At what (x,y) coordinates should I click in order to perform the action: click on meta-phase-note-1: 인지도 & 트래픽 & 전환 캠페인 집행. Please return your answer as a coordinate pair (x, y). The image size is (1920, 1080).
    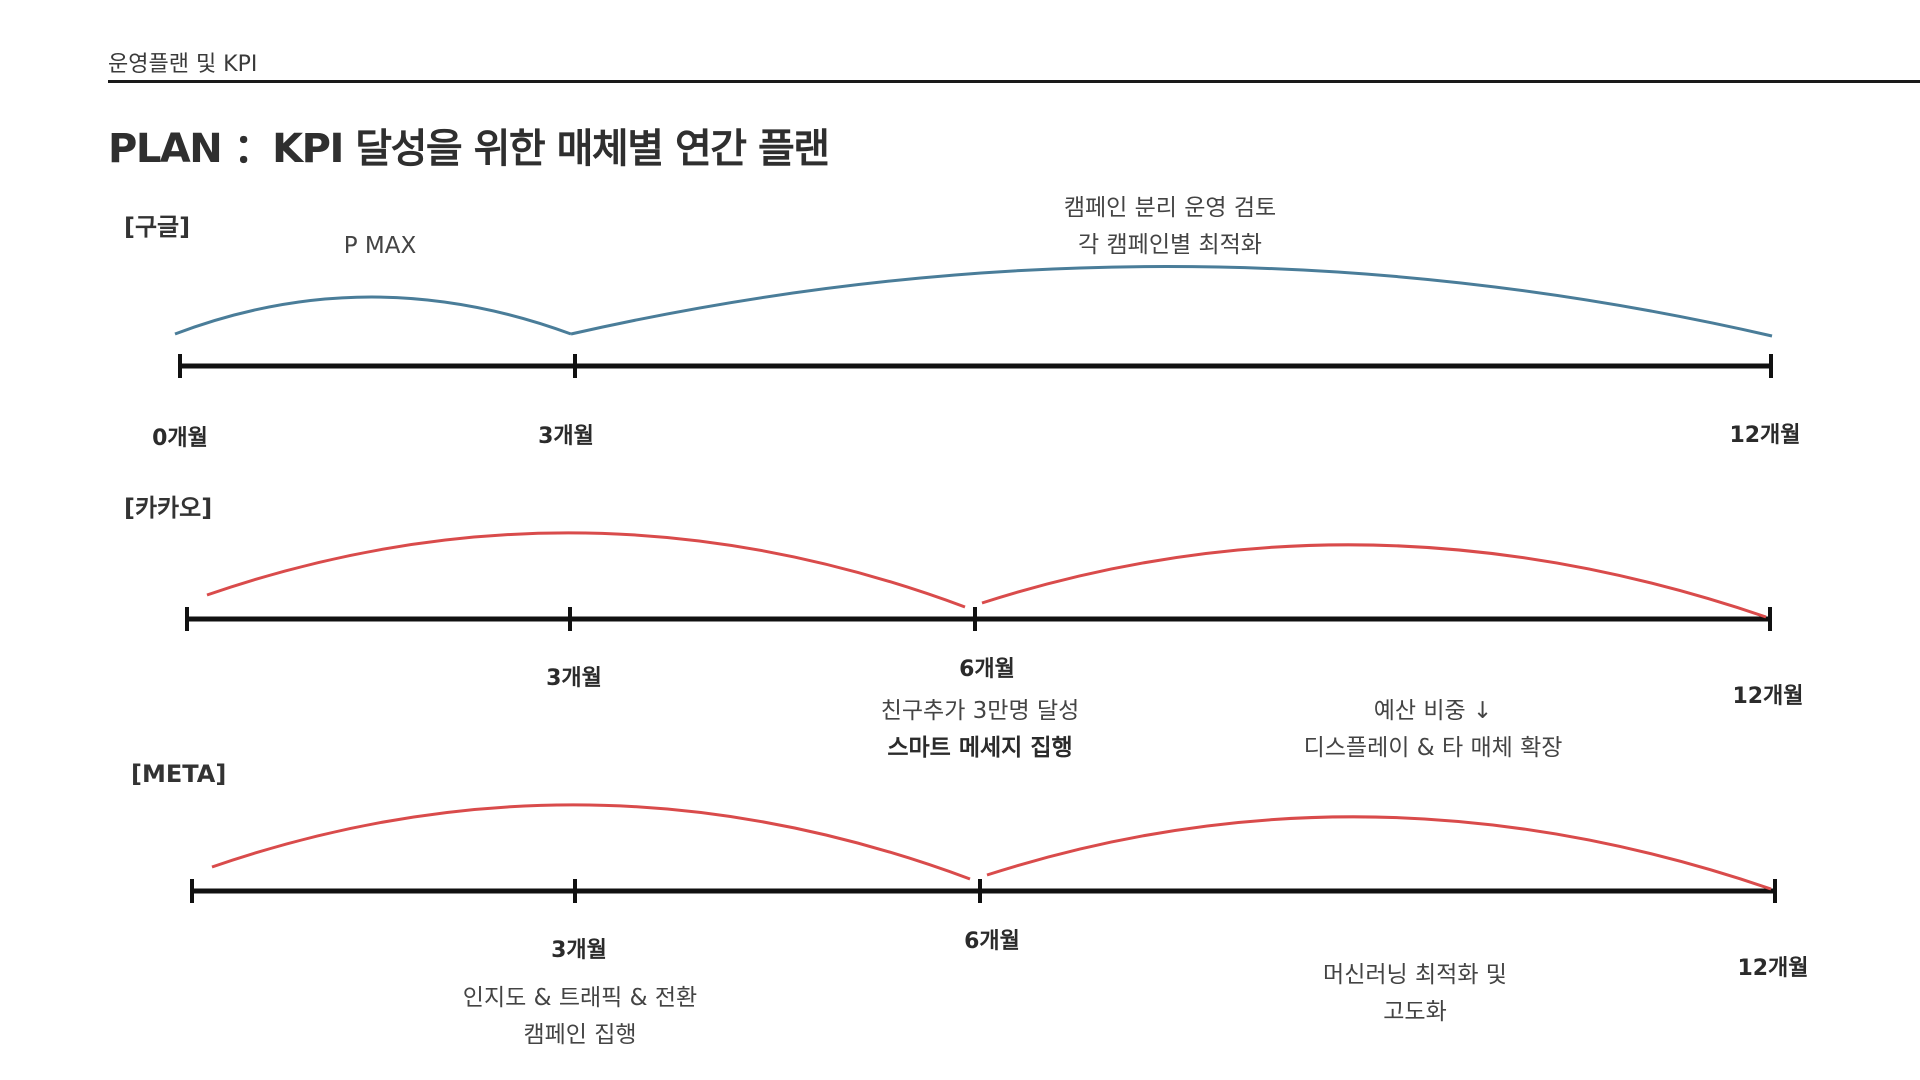
    Looking at the image, I should click on (580, 1017).